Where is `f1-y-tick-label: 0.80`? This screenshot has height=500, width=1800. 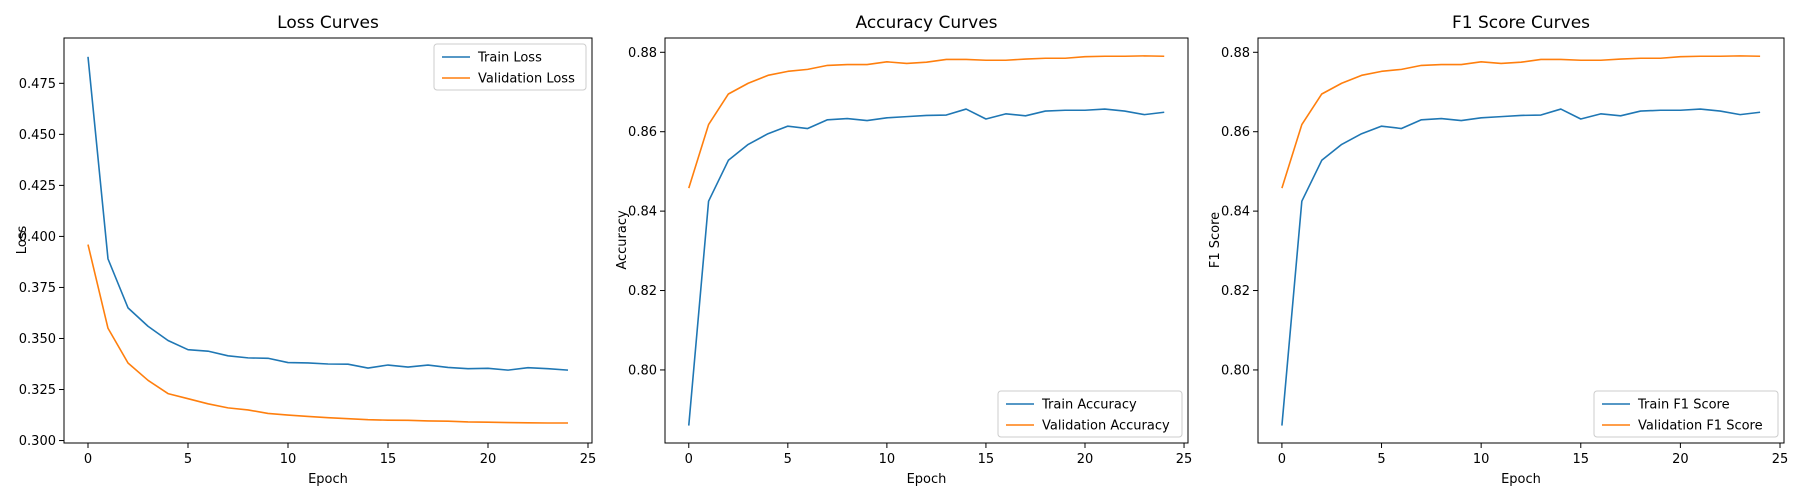 f1-y-tick-label: 0.80 is located at coordinates (1235, 370).